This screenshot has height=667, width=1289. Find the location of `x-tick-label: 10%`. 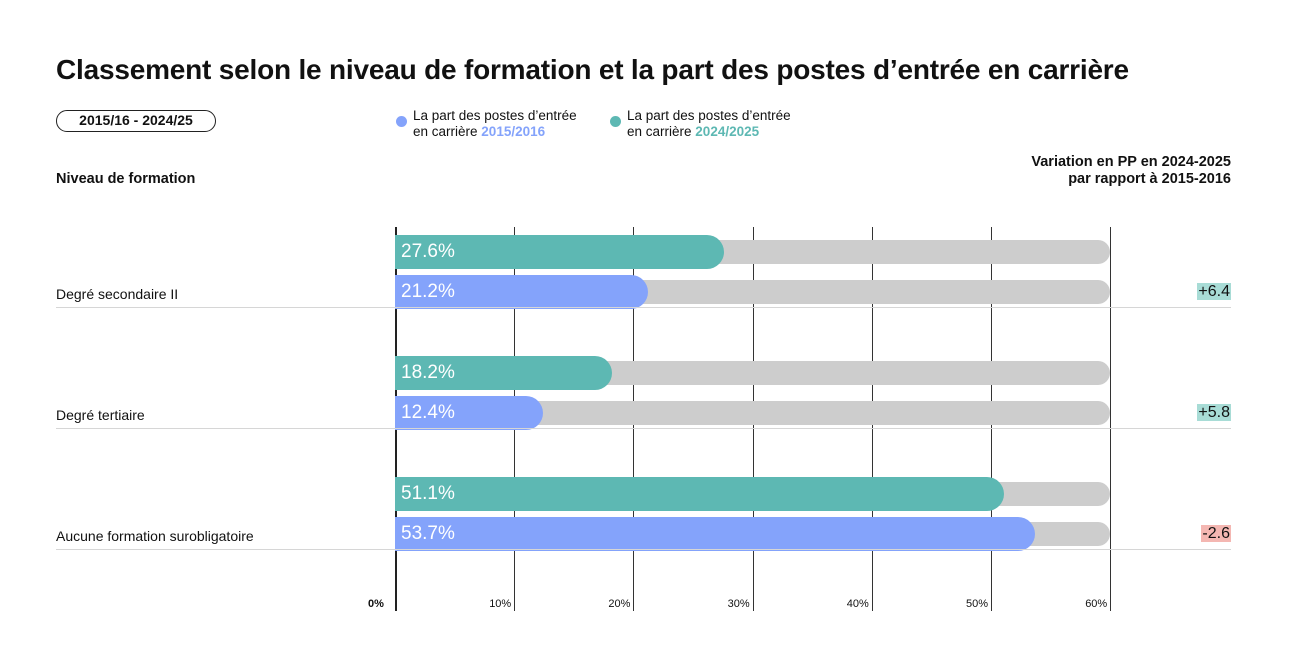

x-tick-label: 10% is located at coordinates (500, 604).